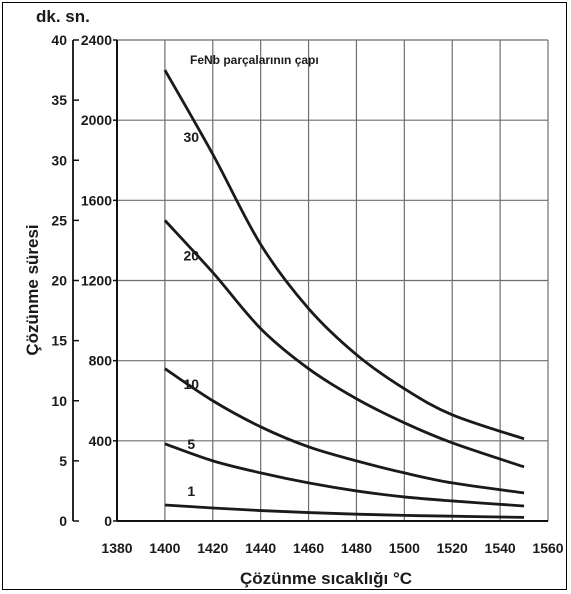  I want to click on x-tick-label: 1480, so click(356, 548).